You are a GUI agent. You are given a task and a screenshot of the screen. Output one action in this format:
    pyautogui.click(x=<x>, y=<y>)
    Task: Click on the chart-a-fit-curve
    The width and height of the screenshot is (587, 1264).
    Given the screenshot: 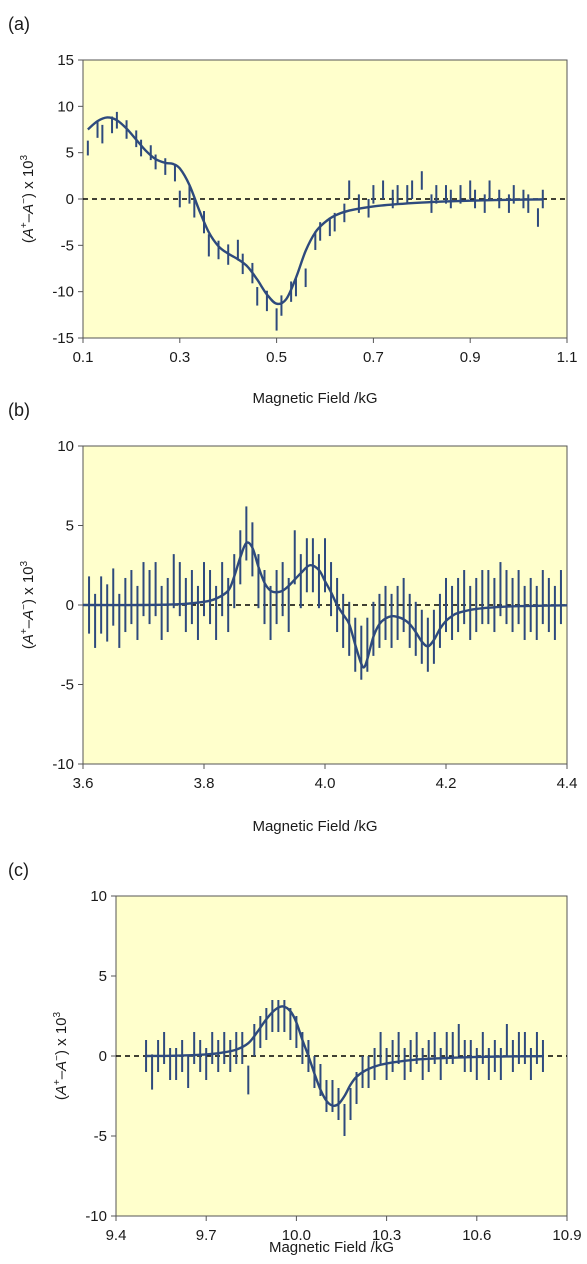 What is the action you would take?
    pyautogui.click(x=315, y=211)
    